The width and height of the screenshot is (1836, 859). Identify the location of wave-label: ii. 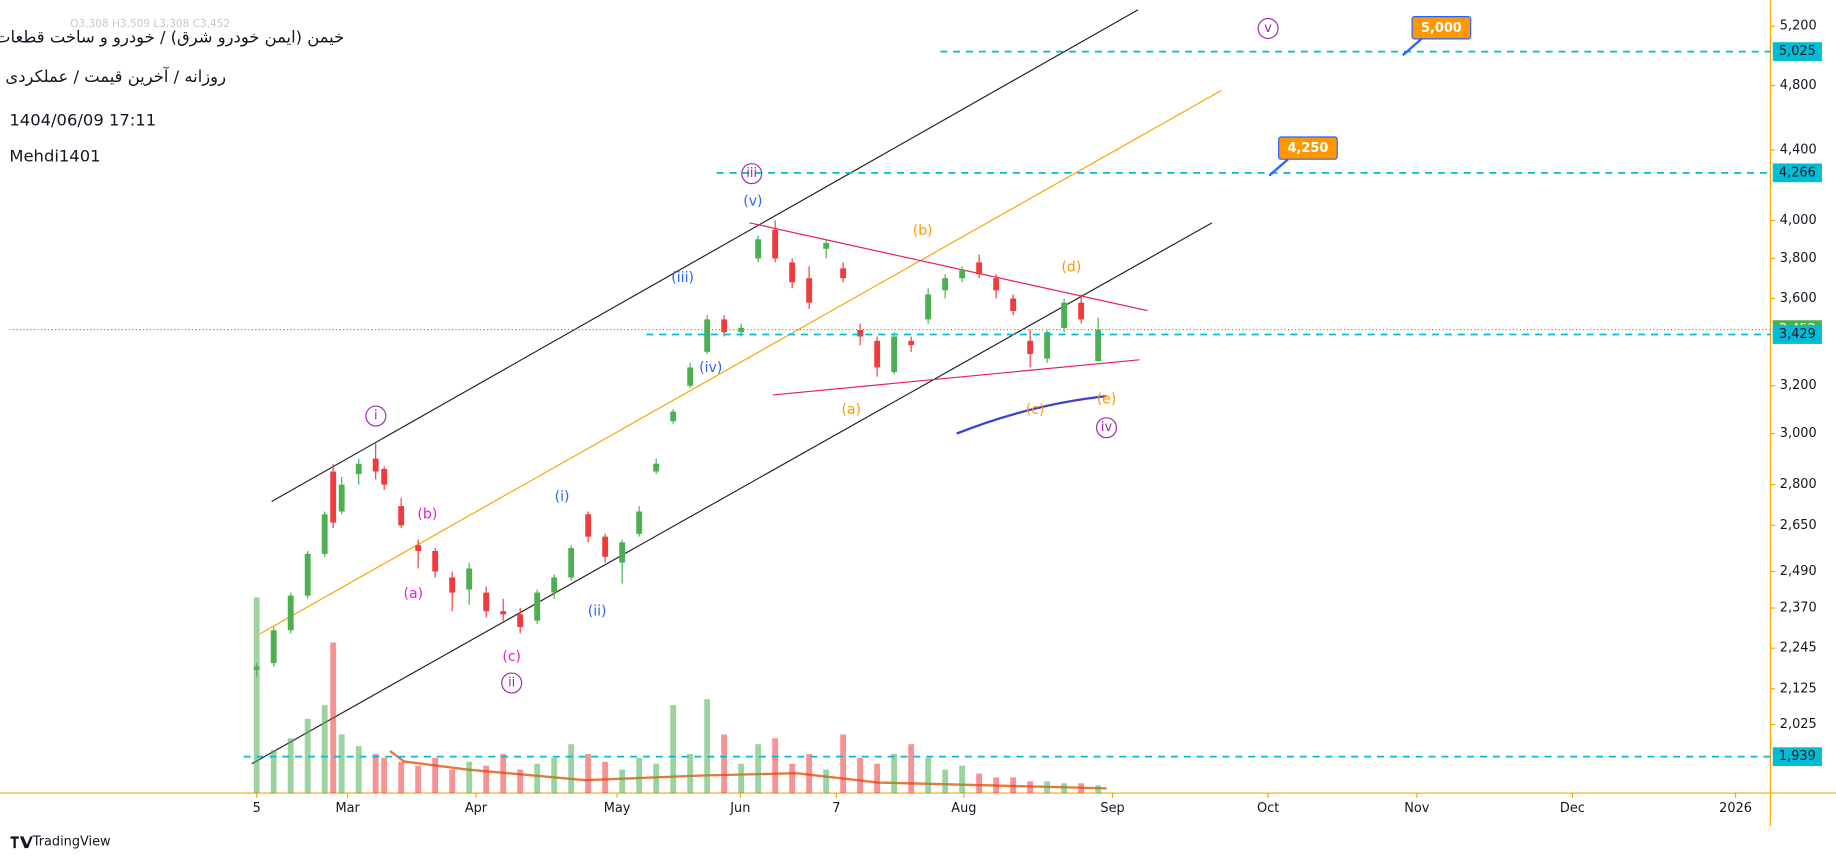
(511, 683).